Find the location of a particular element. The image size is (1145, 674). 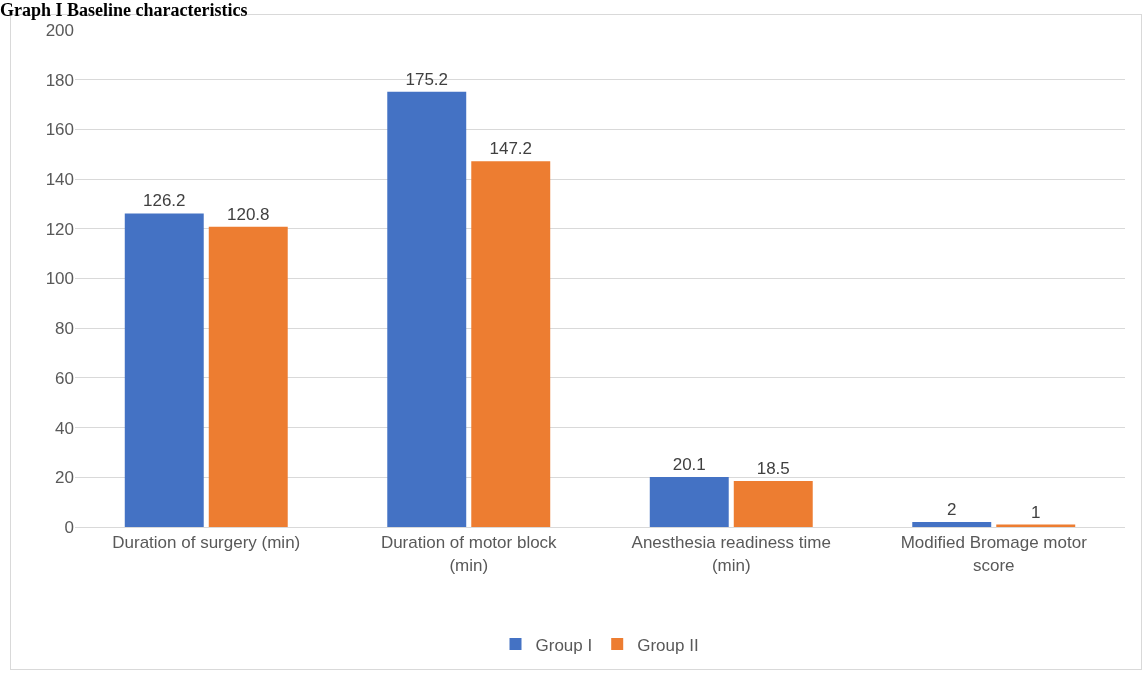

y-tick-label: 60 is located at coordinates (64, 378).